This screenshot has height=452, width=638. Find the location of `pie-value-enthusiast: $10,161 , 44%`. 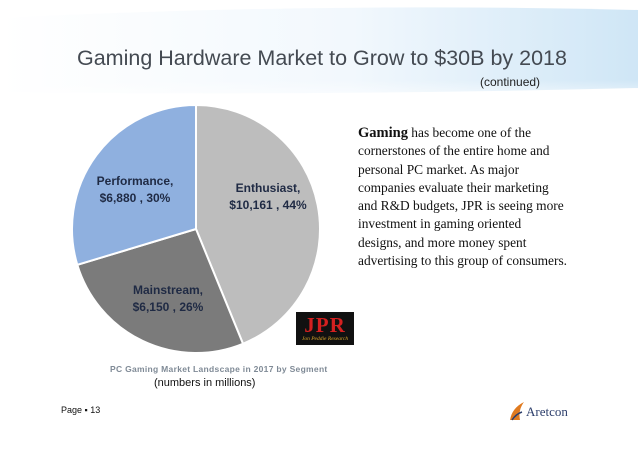

pie-value-enthusiast: $10,161 , 44% is located at coordinates (268, 205).